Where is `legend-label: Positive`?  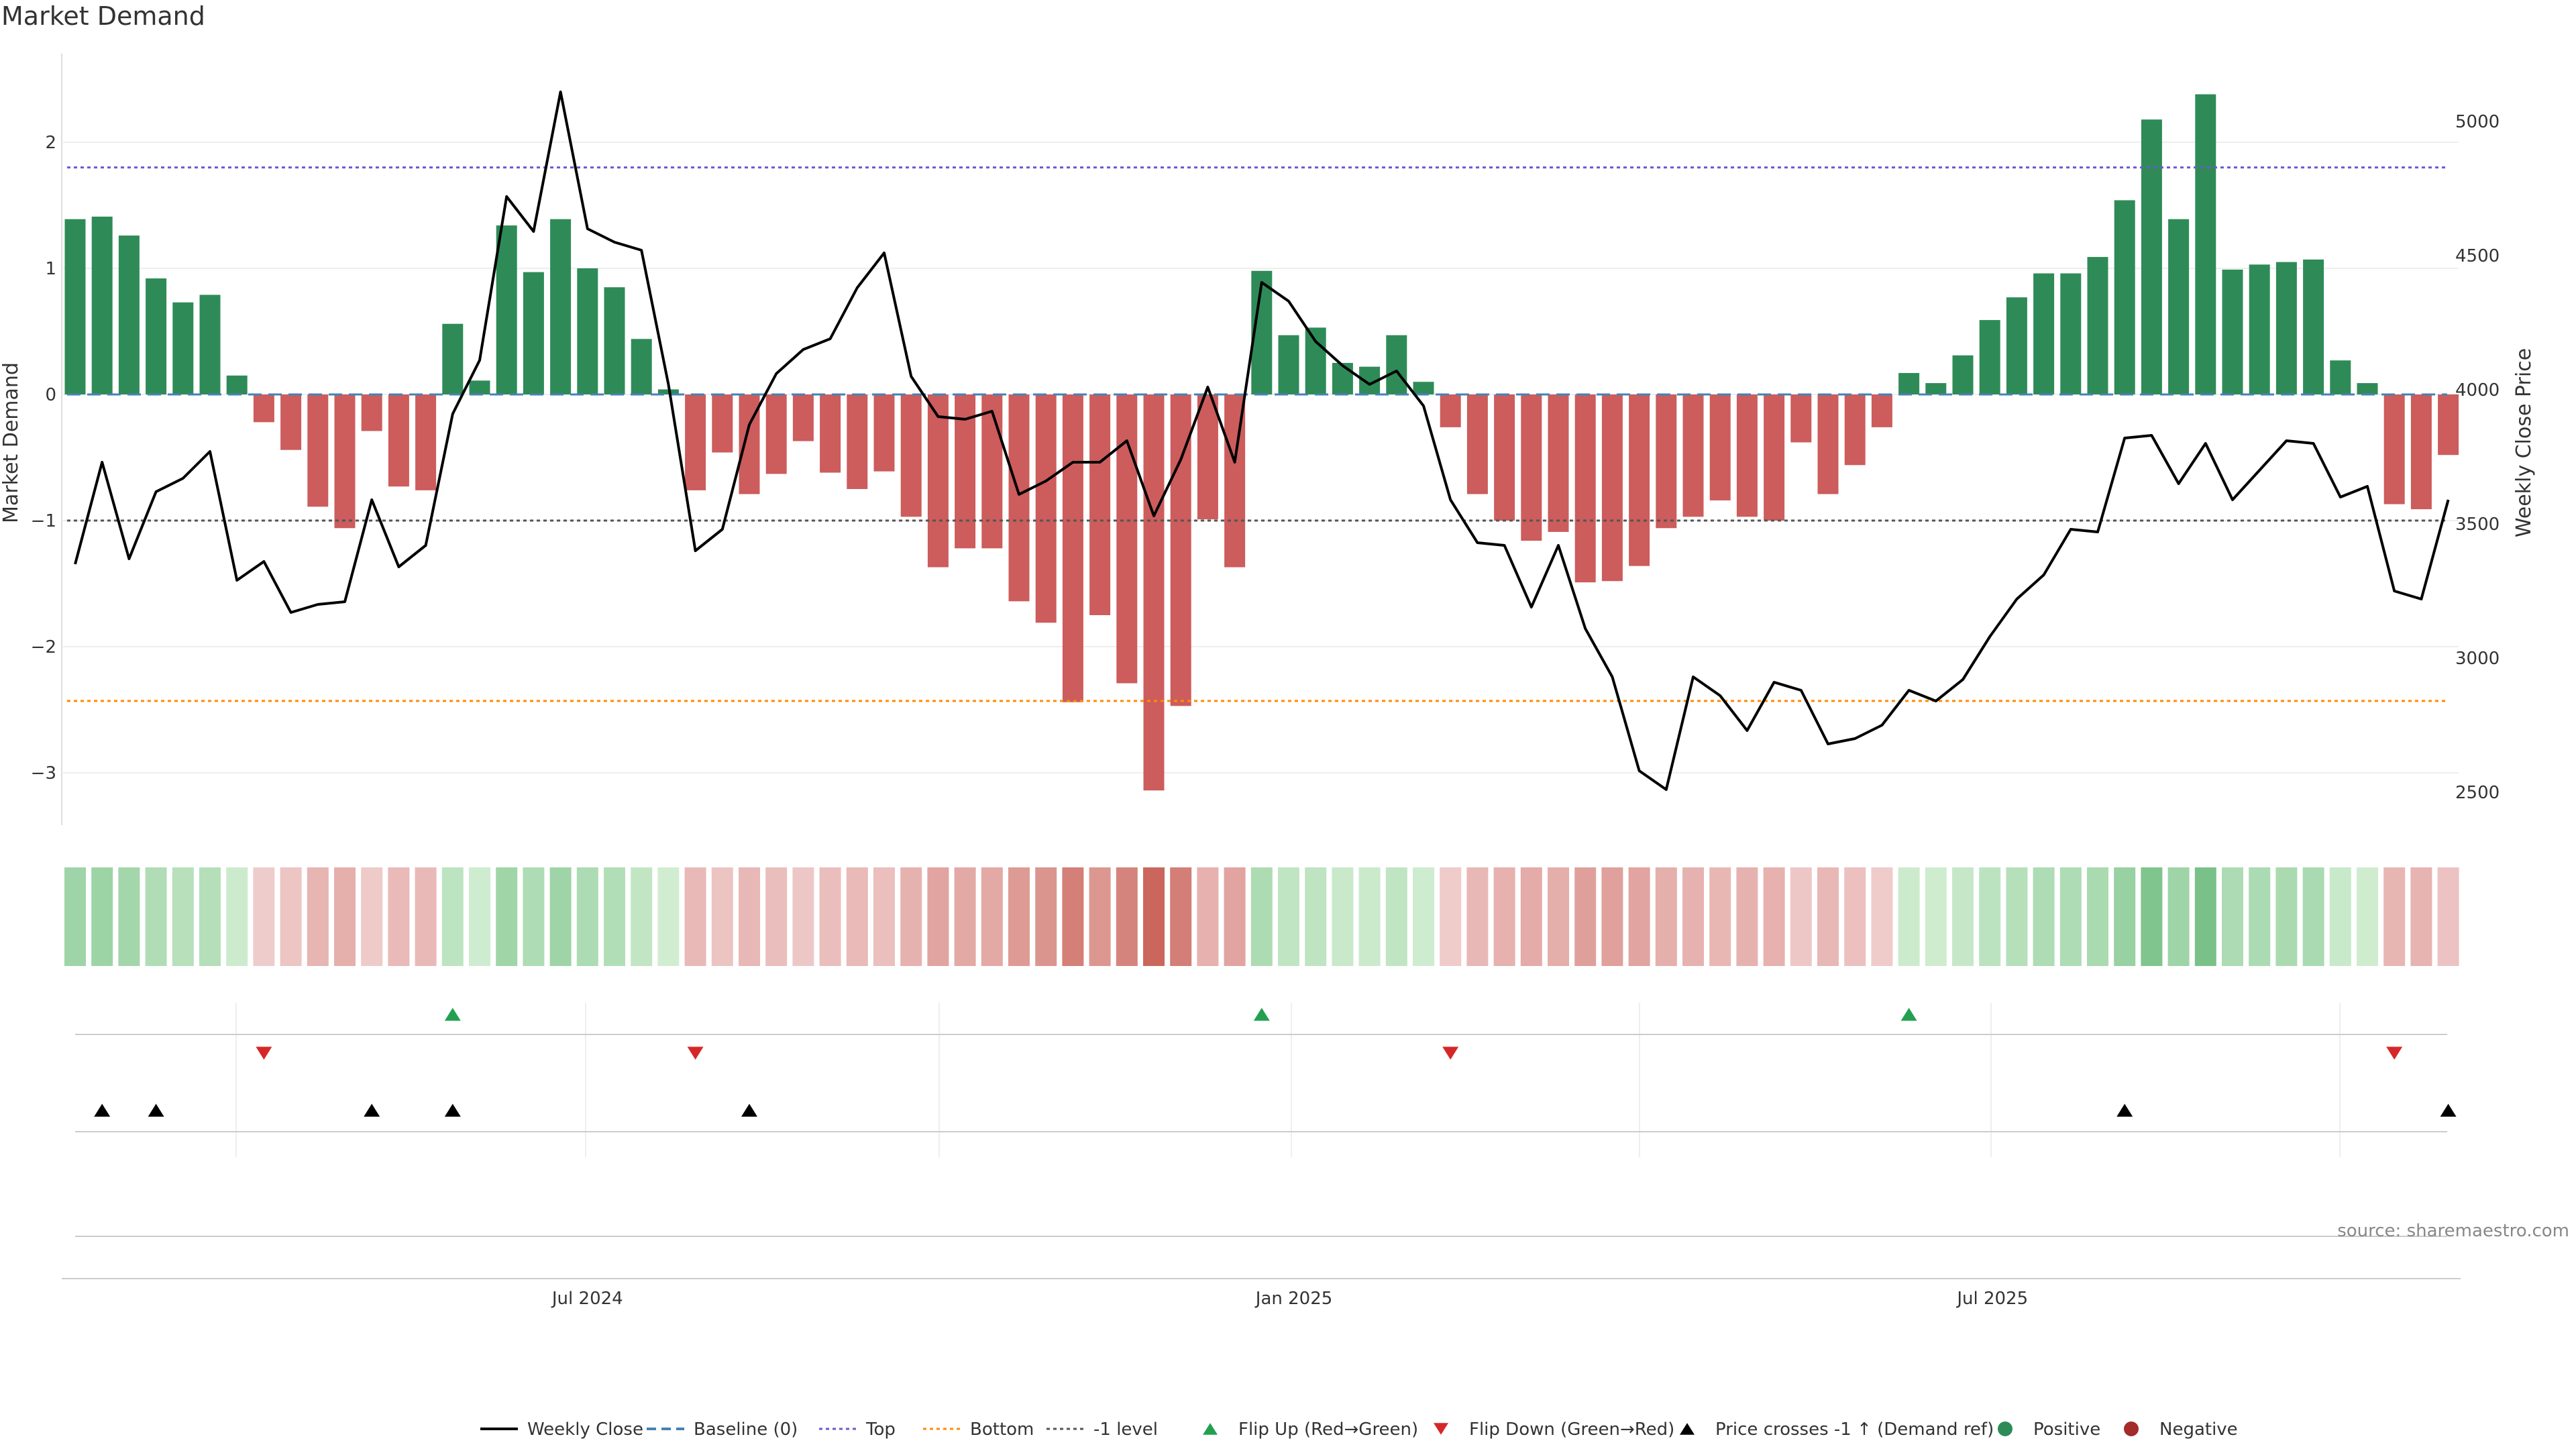 legend-label: Positive is located at coordinates (2066, 1429).